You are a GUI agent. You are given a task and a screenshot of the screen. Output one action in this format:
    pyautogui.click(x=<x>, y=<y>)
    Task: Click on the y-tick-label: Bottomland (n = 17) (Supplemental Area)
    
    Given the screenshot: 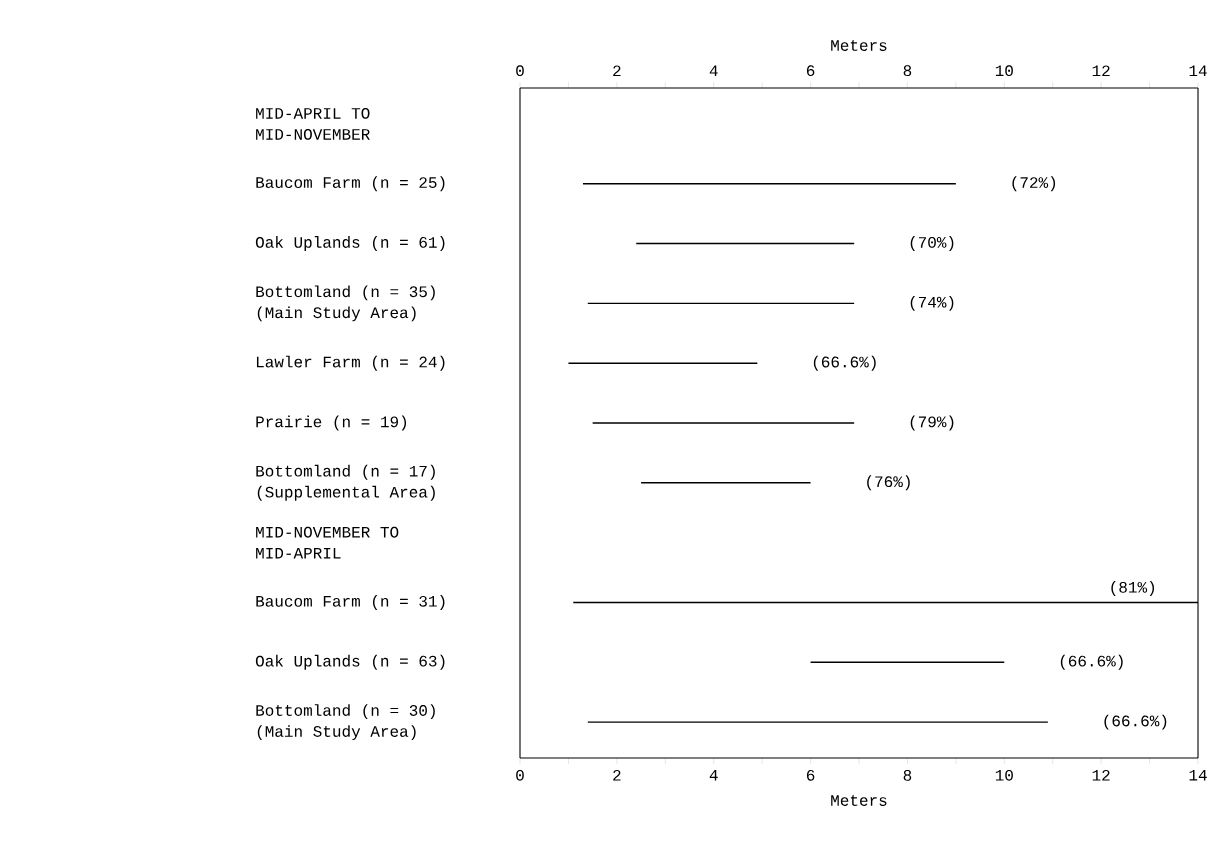 What is the action you would take?
    pyautogui.click(x=345, y=482)
    